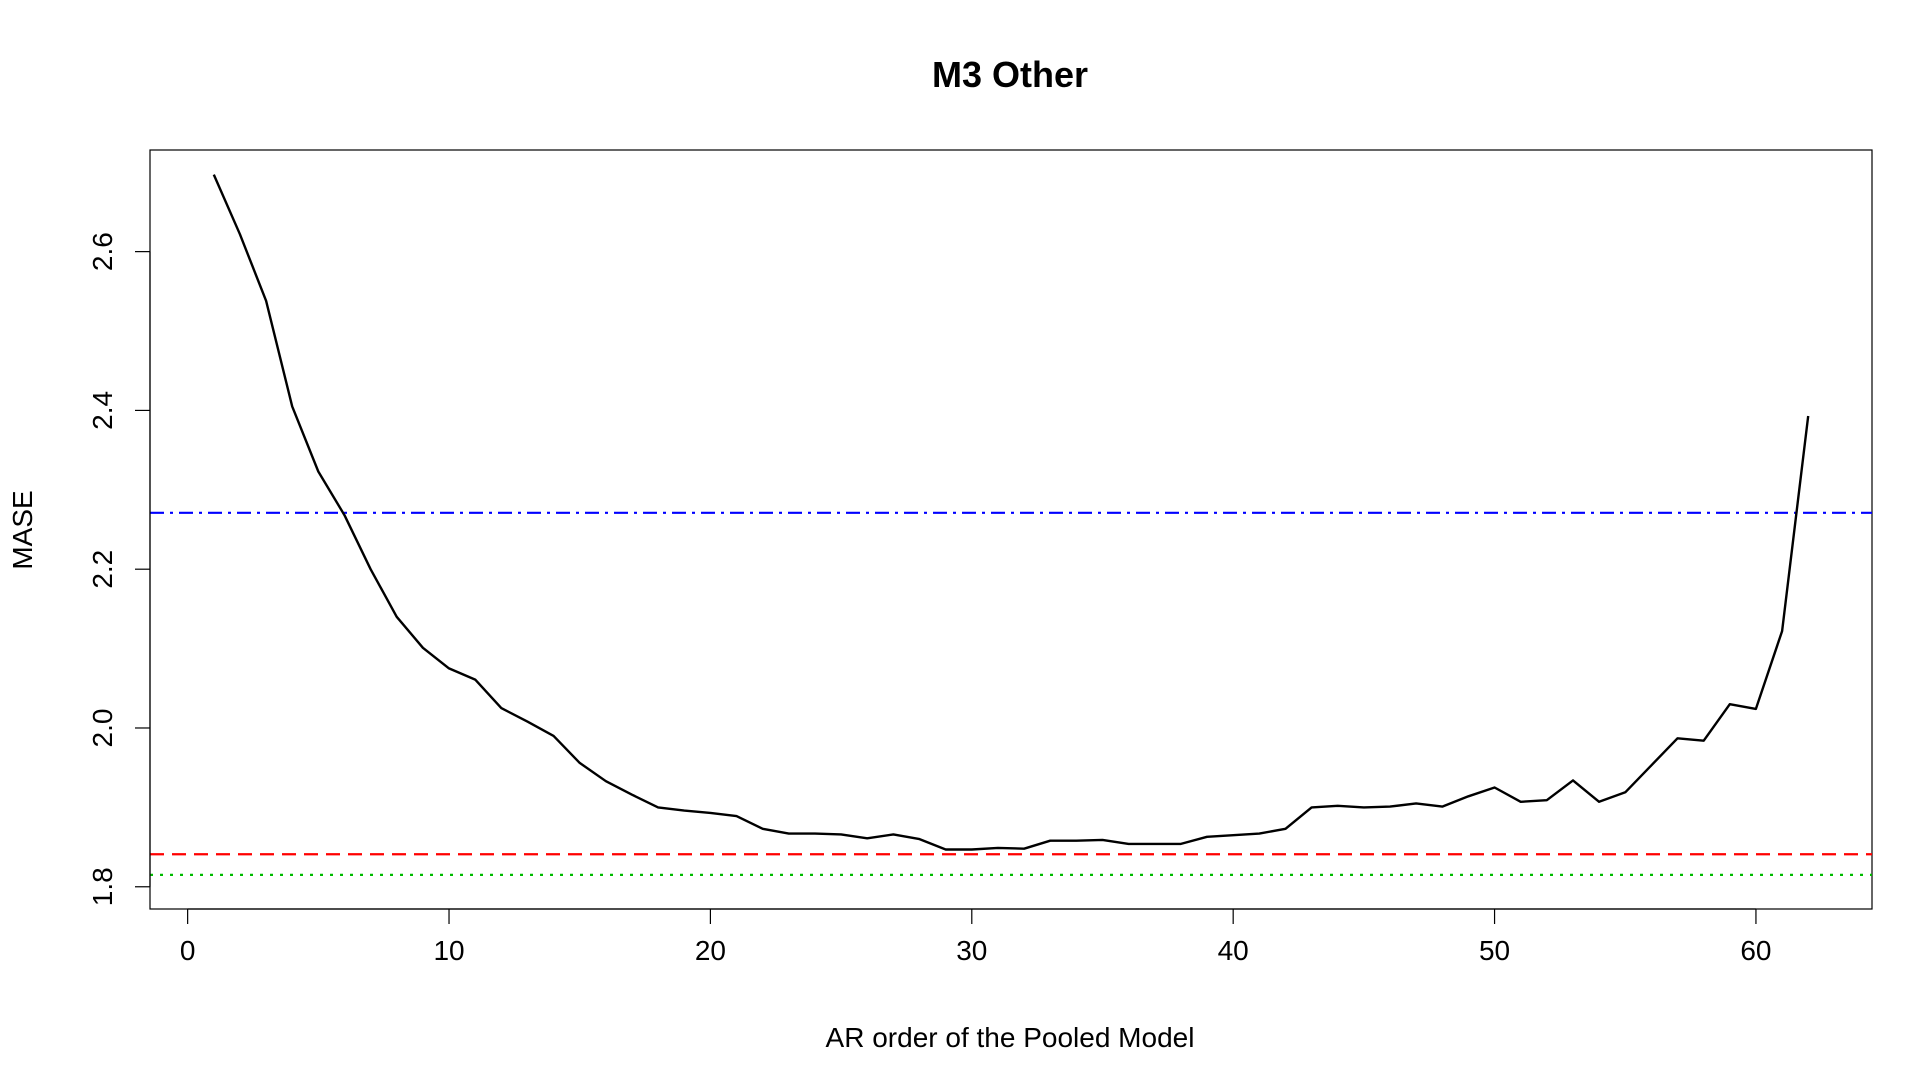 The height and width of the screenshot is (1080, 1920). What do you see at coordinates (1233, 950) in the screenshot?
I see `x-tick-label: 40` at bounding box center [1233, 950].